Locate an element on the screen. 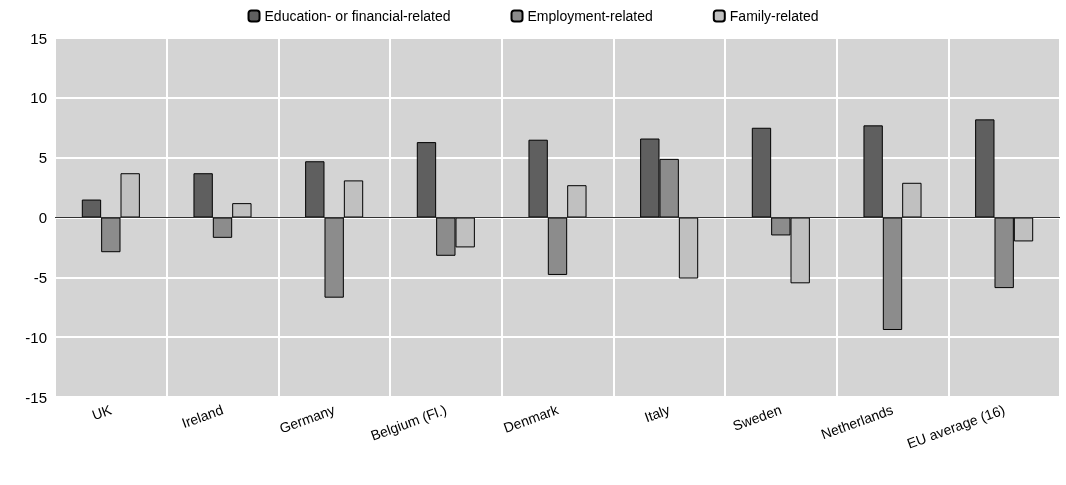 This screenshot has height=485, width=1066. y-tick-label: -15 is located at coordinates (36, 397).